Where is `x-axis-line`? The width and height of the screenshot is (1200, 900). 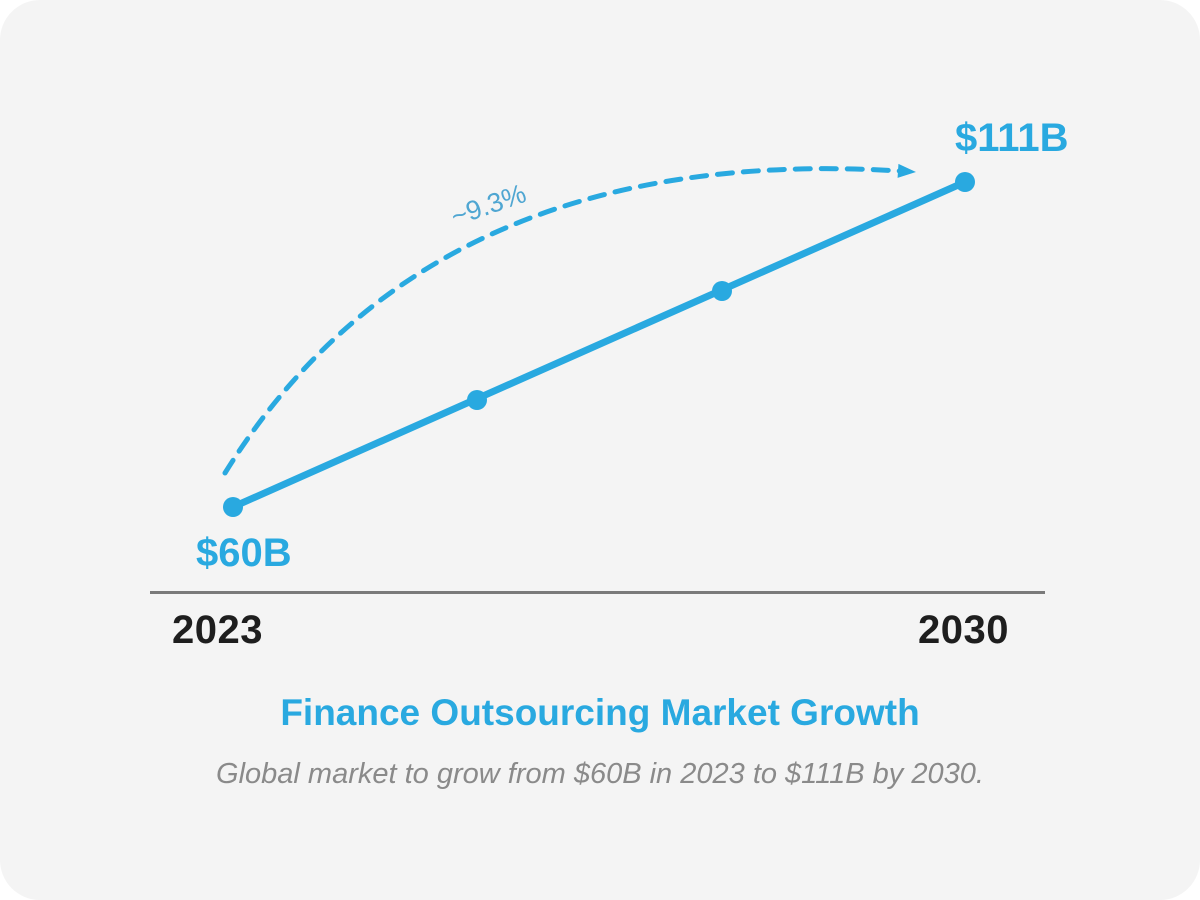
x-axis-line is located at coordinates (597, 592).